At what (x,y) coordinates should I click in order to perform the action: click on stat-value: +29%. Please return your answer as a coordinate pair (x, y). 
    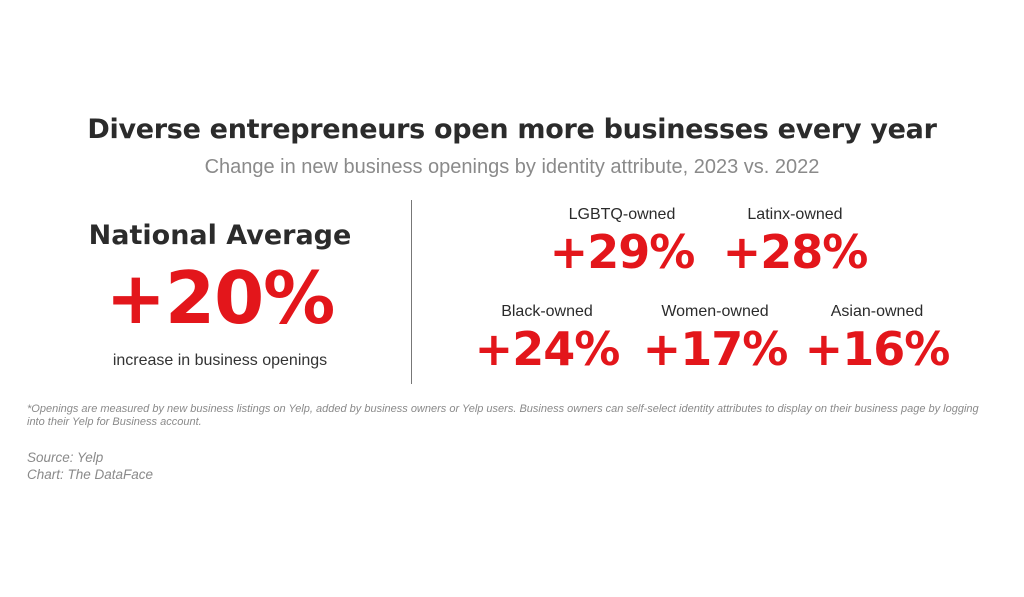
    Looking at the image, I should click on (622, 252).